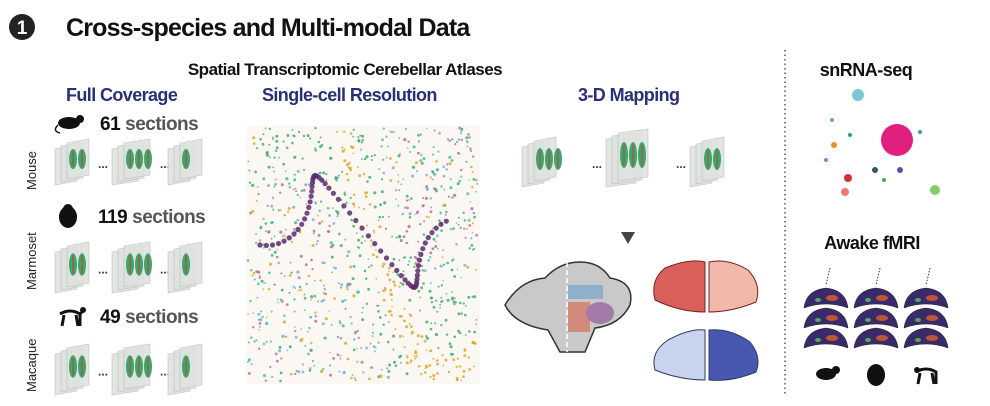  Describe the element at coordinates (876, 375) in the screenshot. I see `marmoset-icon` at that location.